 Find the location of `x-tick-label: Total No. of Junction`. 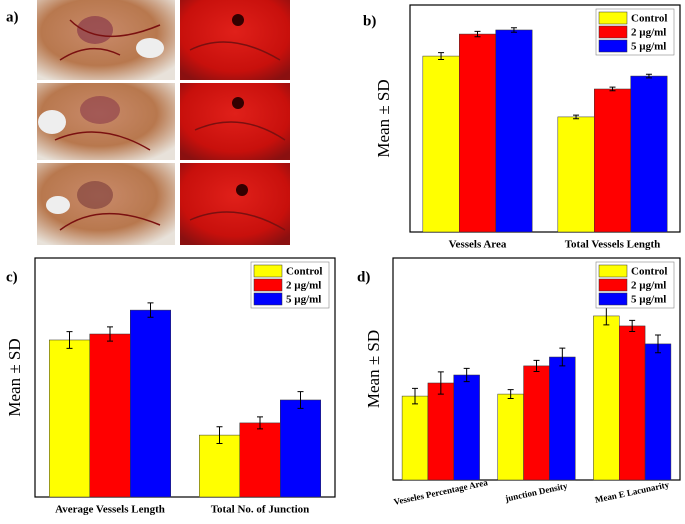

x-tick-label: Total No. of Junction is located at coordinates (260, 510).